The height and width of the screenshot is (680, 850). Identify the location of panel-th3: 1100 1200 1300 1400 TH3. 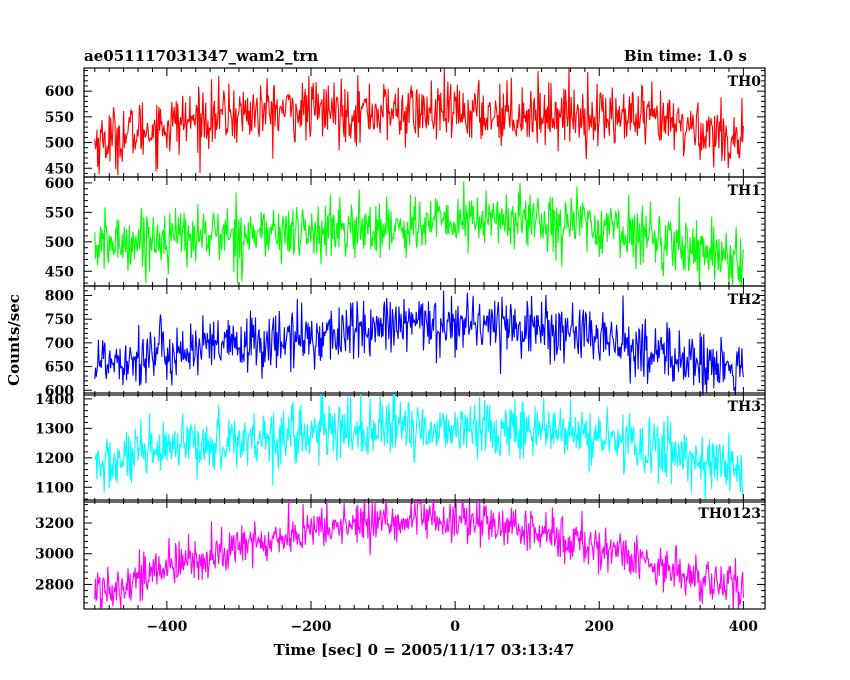
(400, 447).